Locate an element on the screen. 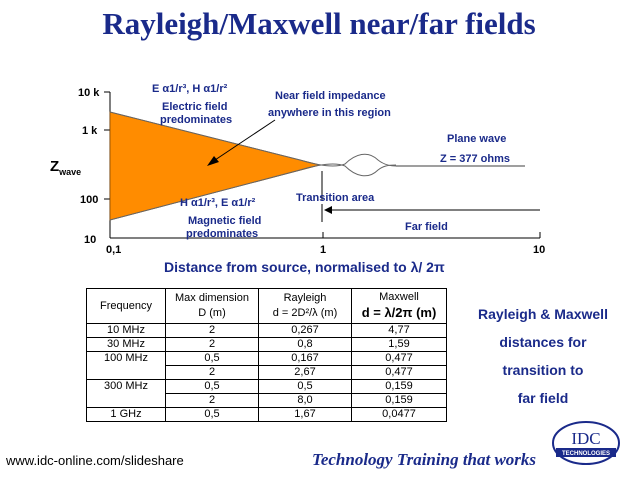  header-rayleigh: Rayleigh d = 2D²/λ (m) is located at coordinates (305, 306).